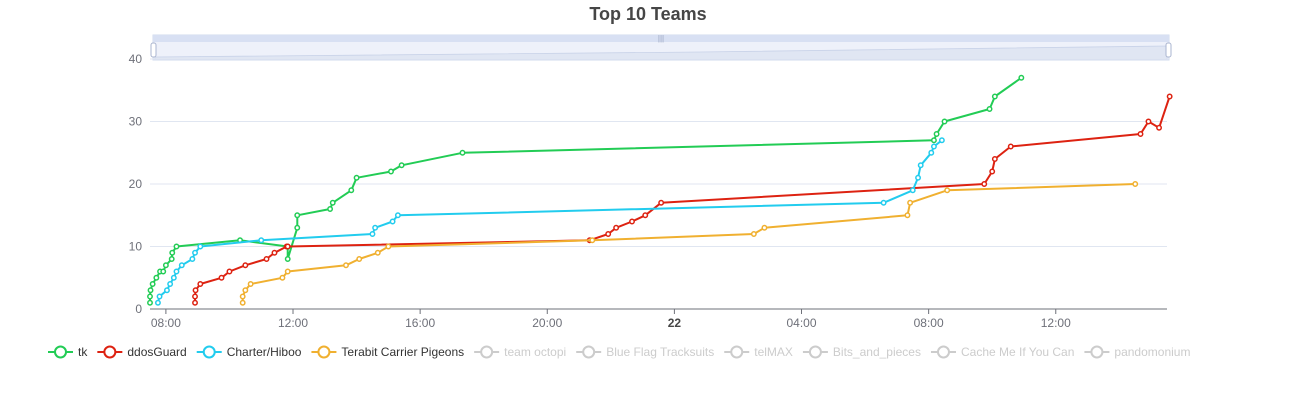  I want to click on data-zoom-right-handle, so click(1168, 50).